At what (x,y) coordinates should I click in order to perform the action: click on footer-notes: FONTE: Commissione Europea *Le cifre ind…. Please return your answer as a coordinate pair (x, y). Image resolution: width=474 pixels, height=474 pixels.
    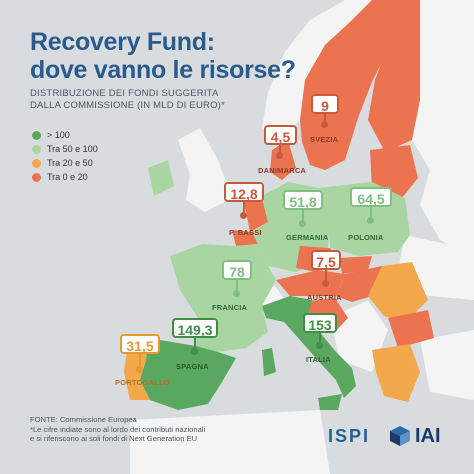
    Looking at the image, I should click on (117, 429).